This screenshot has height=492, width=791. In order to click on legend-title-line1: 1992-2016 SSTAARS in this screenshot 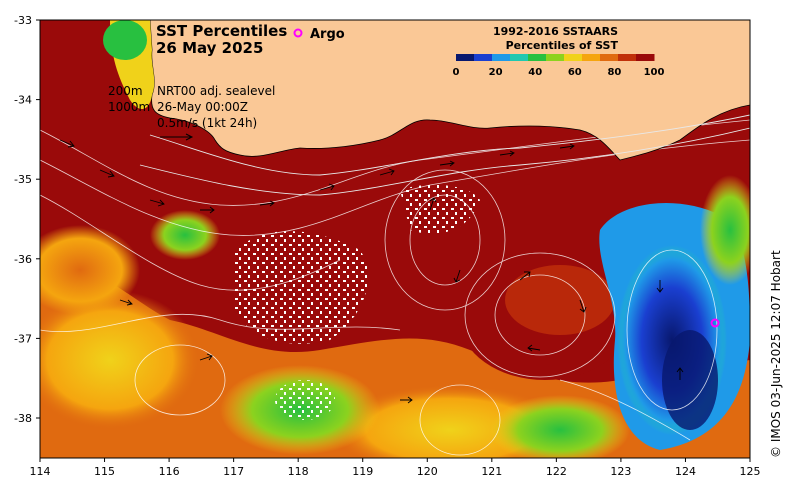, I will do `click(555, 31)`.